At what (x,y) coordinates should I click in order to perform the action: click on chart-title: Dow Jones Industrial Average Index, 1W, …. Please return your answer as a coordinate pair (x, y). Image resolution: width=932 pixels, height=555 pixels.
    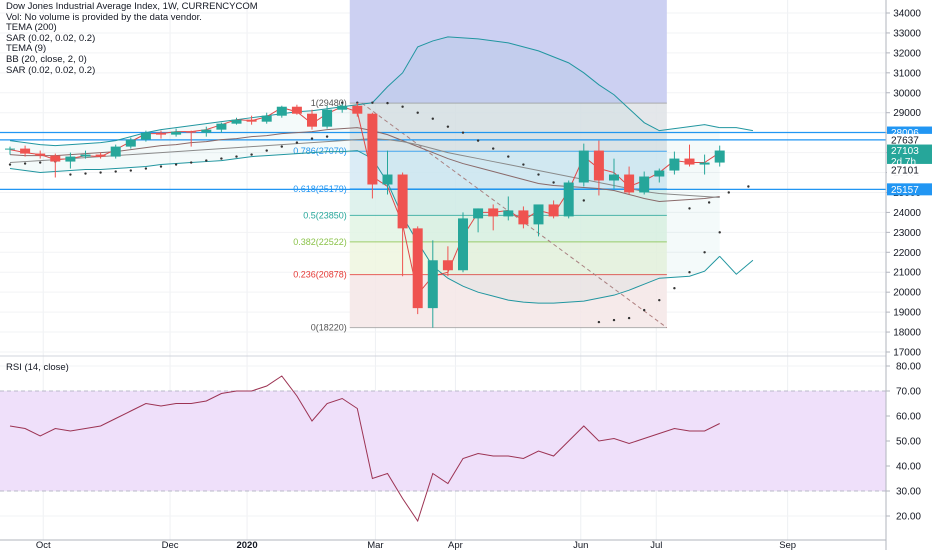
    Looking at the image, I should click on (132, 6).